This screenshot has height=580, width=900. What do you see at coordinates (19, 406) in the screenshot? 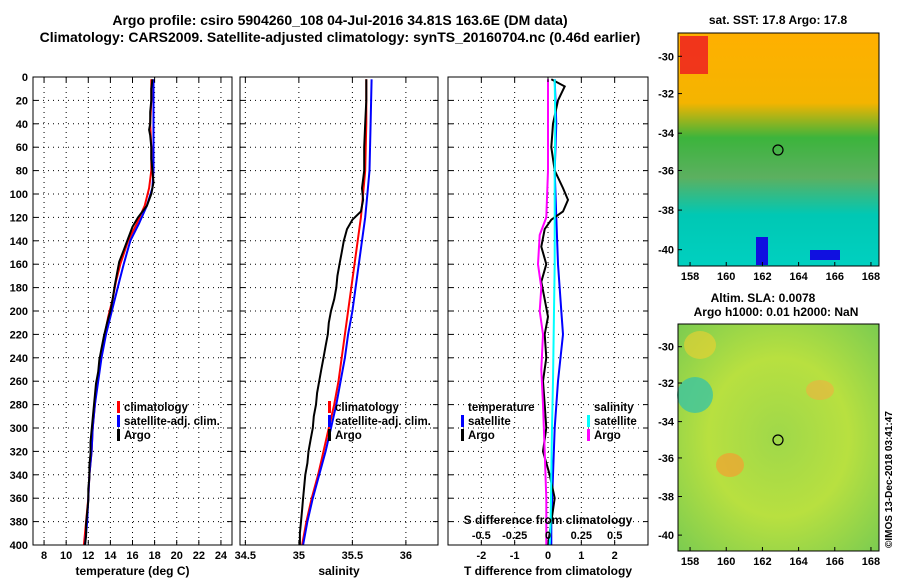
I see `y-tick-label: 280` at bounding box center [19, 406].